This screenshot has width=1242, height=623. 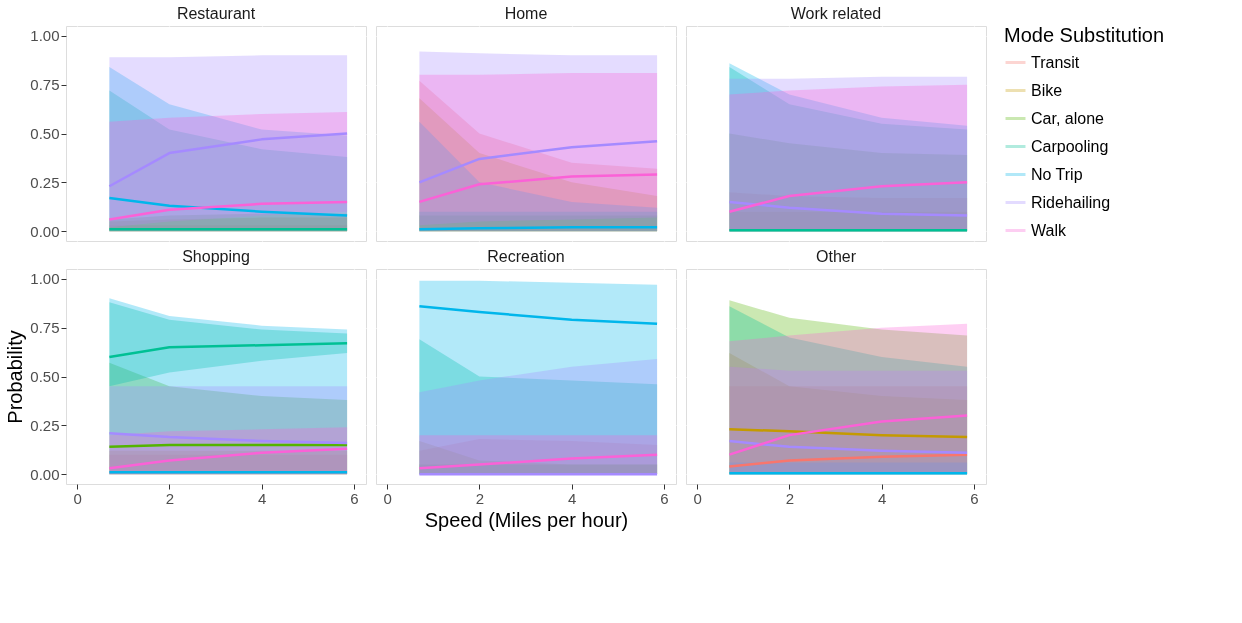 What do you see at coordinates (1049, 230) in the screenshot?
I see `legend-label: Walk` at bounding box center [1049, 230].